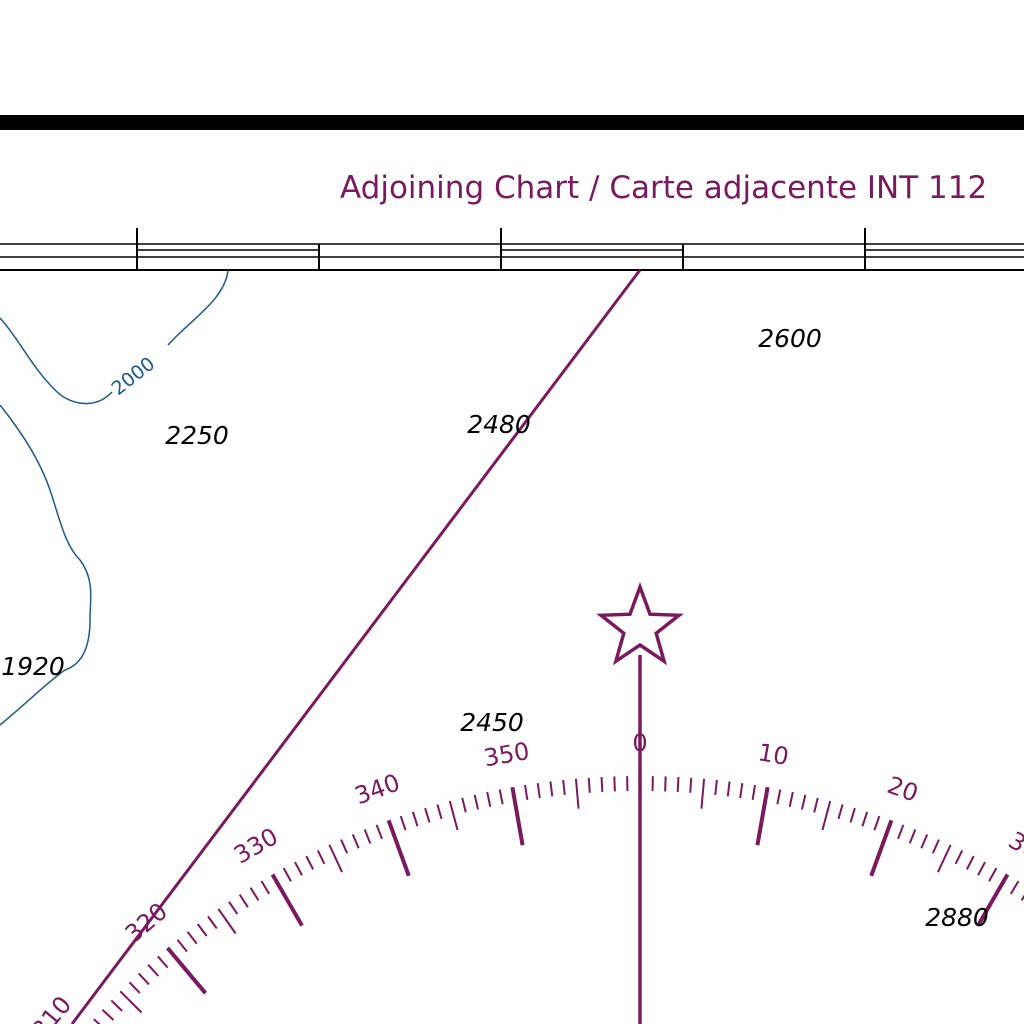  What do you see at coordinates (957, 917) in the screenshot?
I see `sounding: 2880` at bounding box center [957, 917].